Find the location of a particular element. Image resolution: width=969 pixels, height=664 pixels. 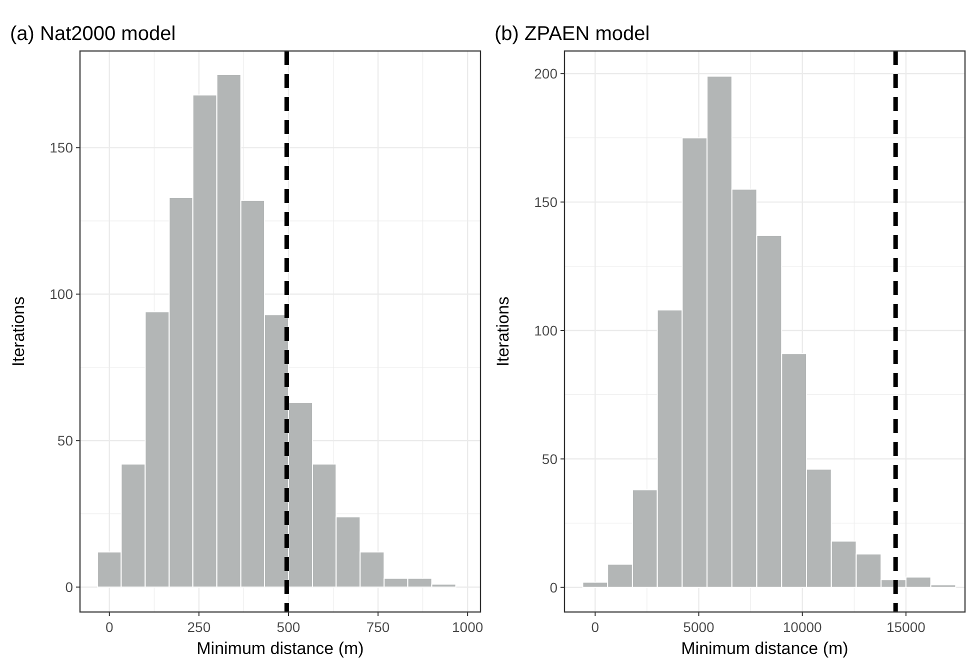

x-tick-label: 1000 is located at coordinates (468, 627).